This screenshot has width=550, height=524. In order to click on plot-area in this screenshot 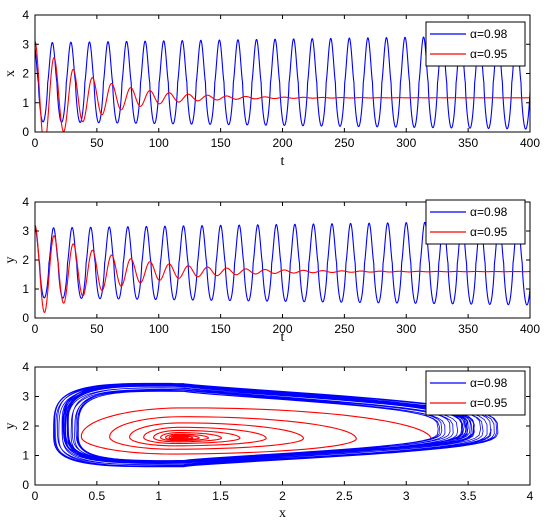, I will do `click(276, 425)`.